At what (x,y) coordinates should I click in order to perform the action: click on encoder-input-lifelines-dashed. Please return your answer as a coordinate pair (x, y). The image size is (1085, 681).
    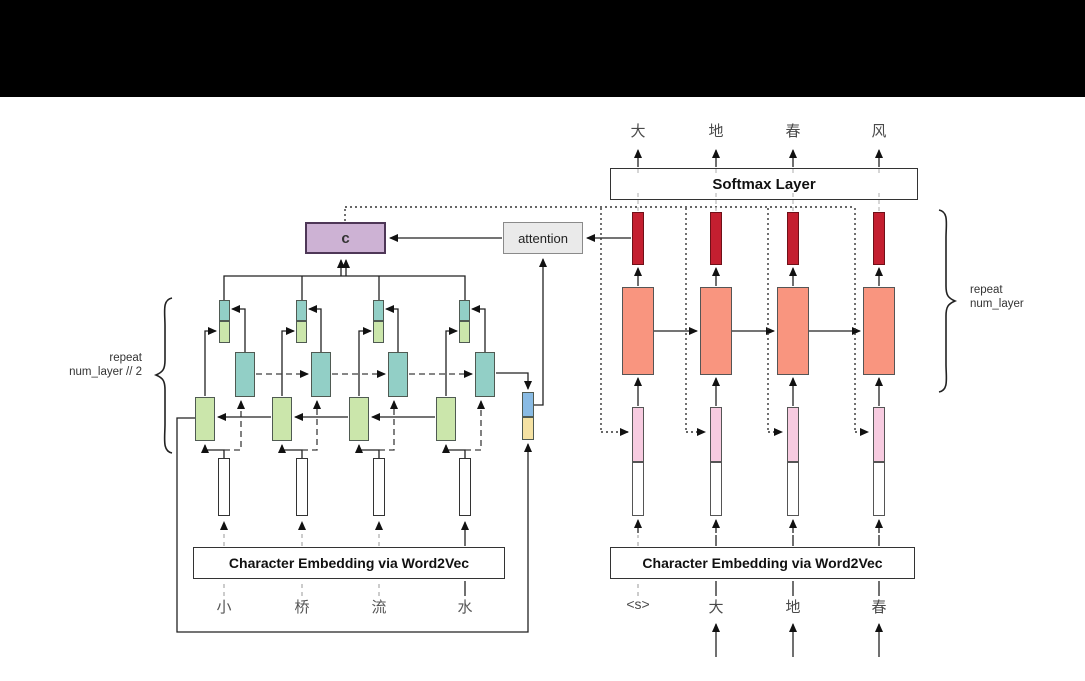
    Looking at the image, I should click on (301, 558).